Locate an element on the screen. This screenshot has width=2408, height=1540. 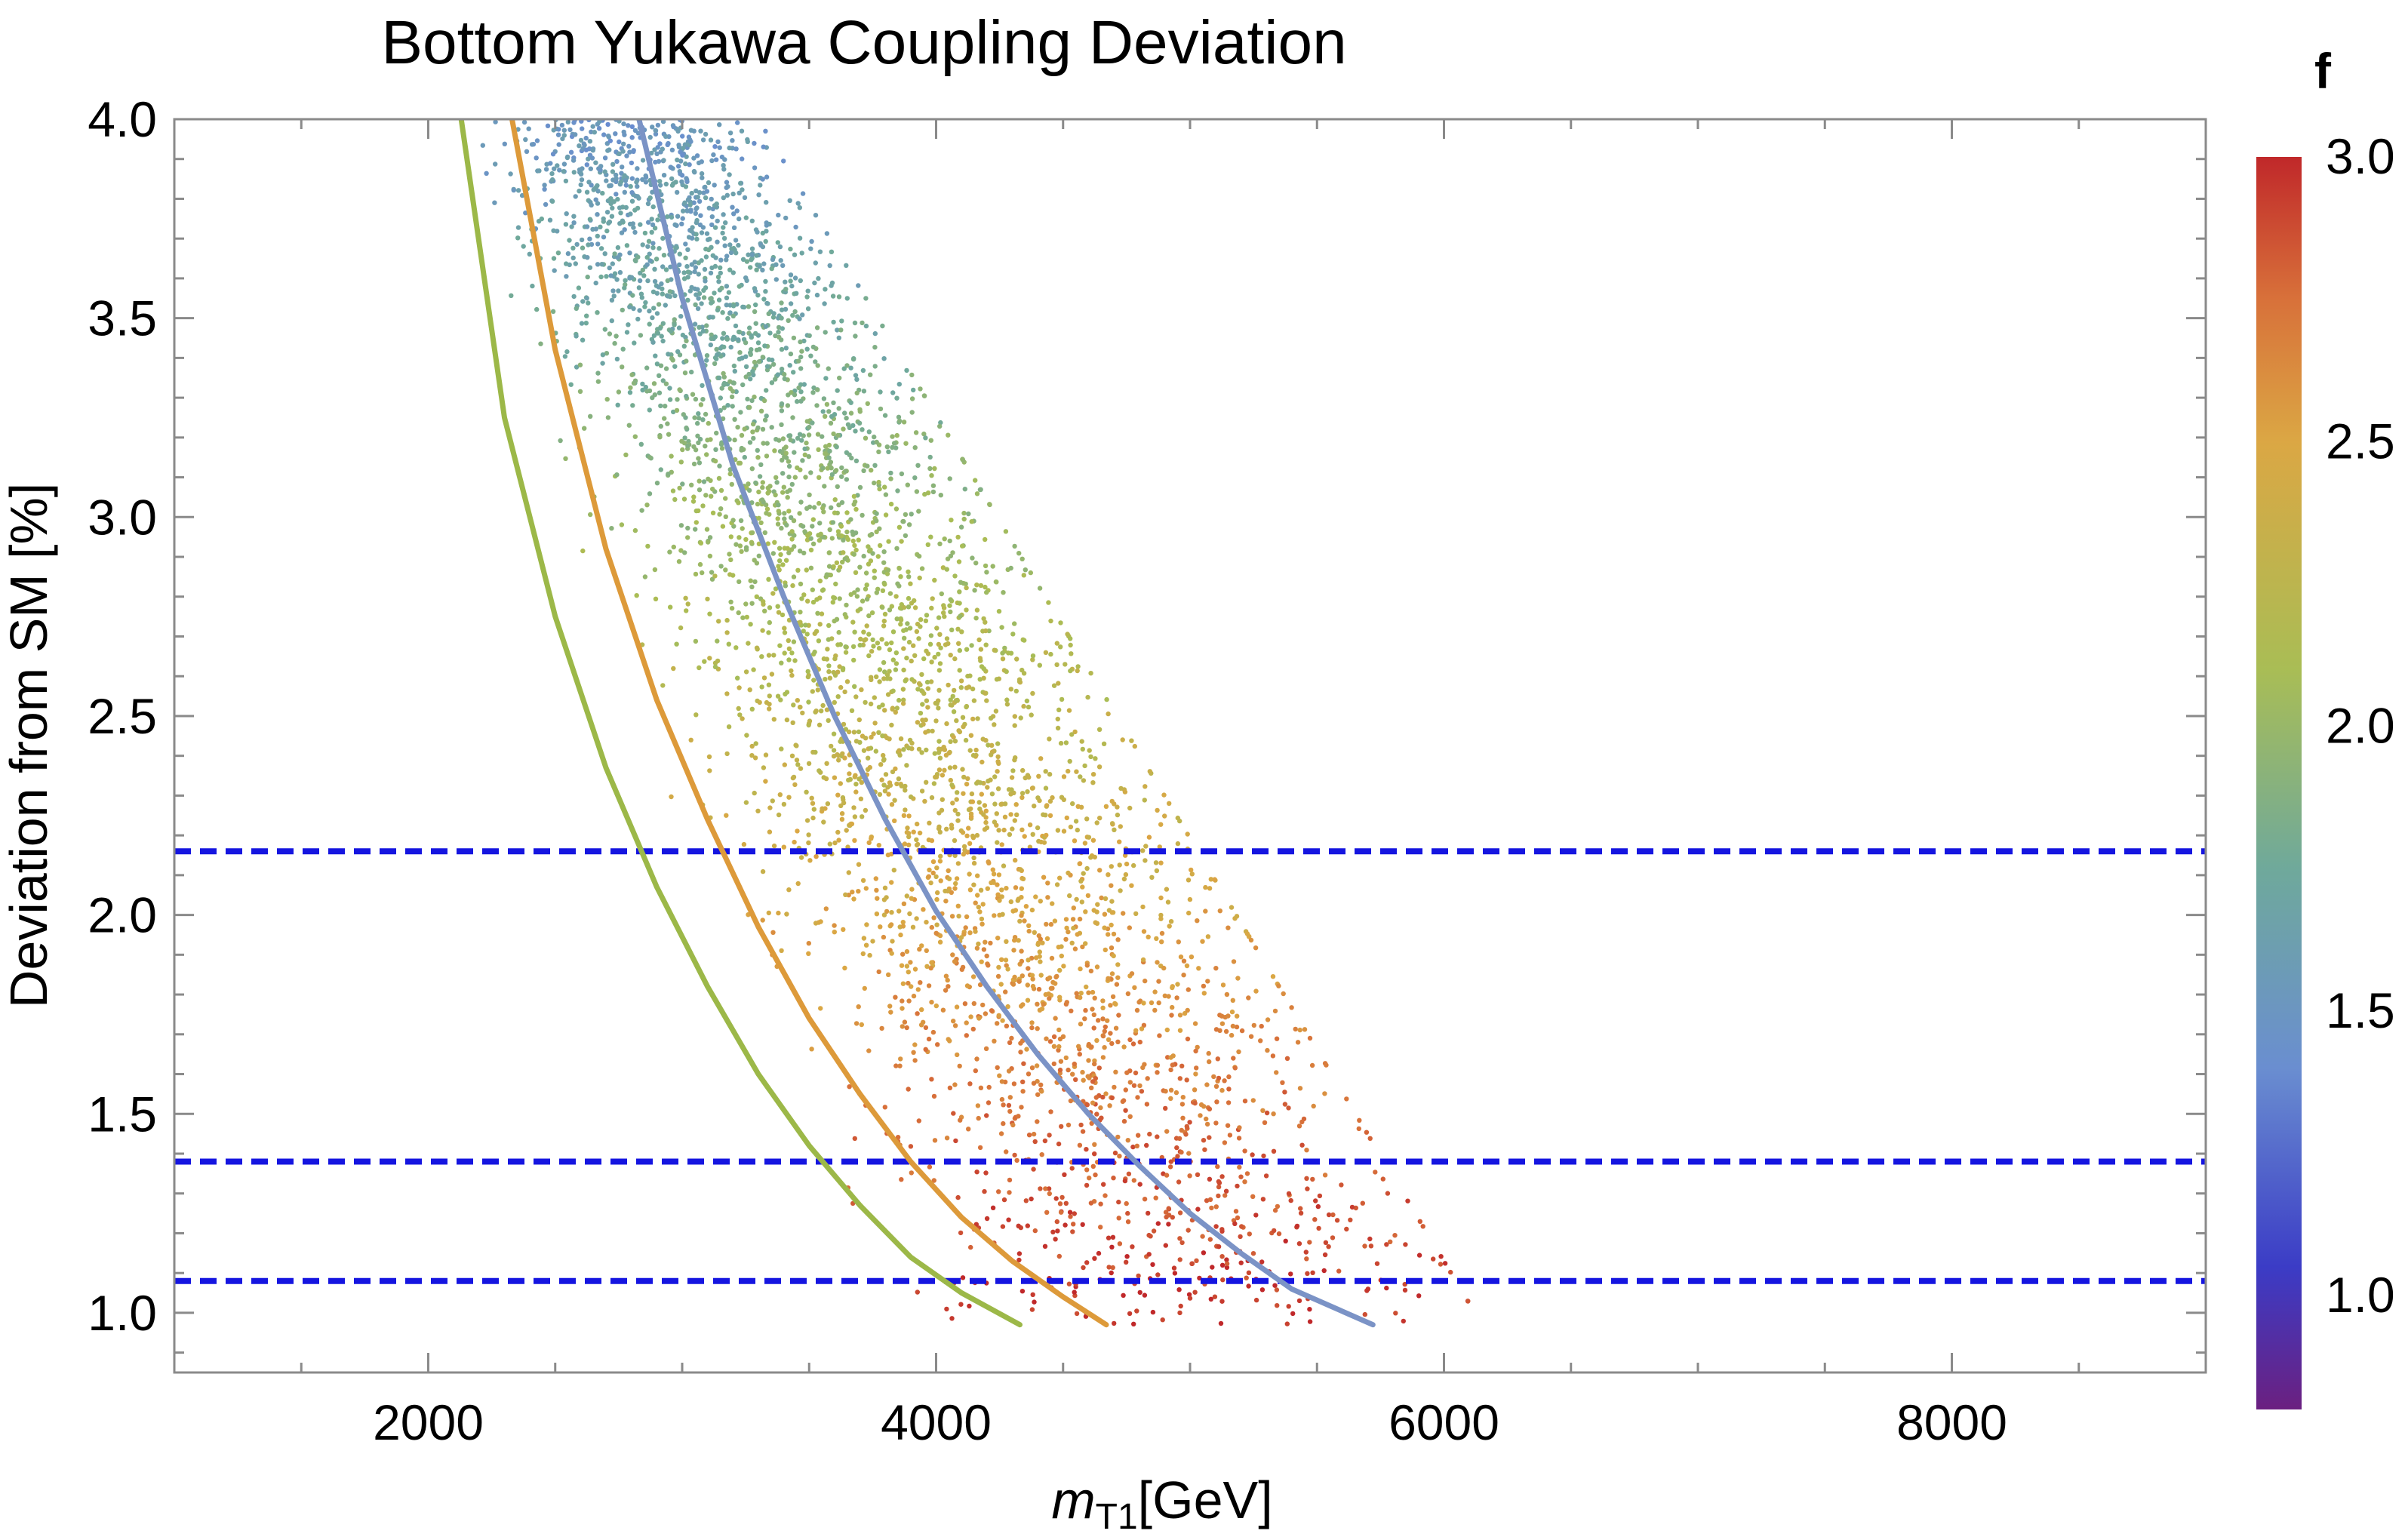
colorbar-tick-label: 1.0 is located at coordinates (2360, 1295).